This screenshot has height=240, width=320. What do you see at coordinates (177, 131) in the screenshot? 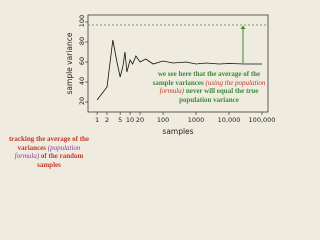
I see `x-axis-label: samples` at bounding box center [177, 131].